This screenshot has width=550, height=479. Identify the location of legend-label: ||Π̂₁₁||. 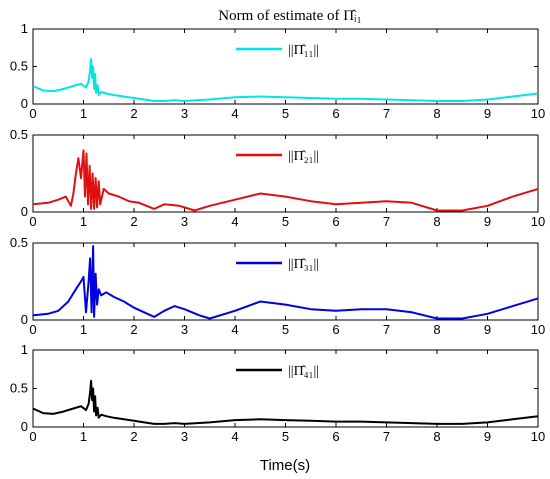
(303, 50).